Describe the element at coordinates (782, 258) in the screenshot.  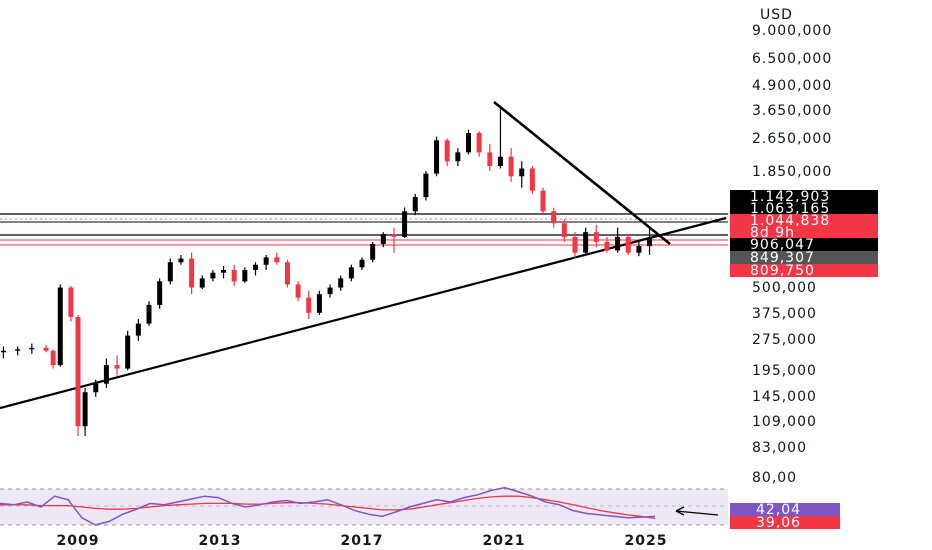
I see `price-label-text: 849,307` at that location.